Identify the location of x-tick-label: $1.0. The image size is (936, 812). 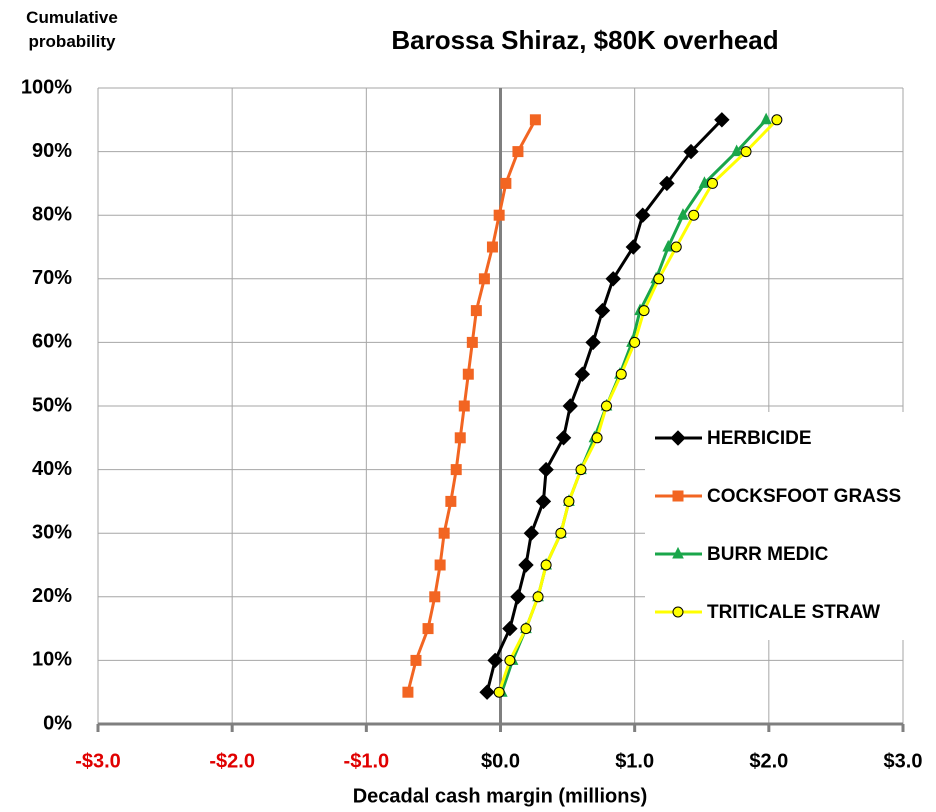
(634, 761).